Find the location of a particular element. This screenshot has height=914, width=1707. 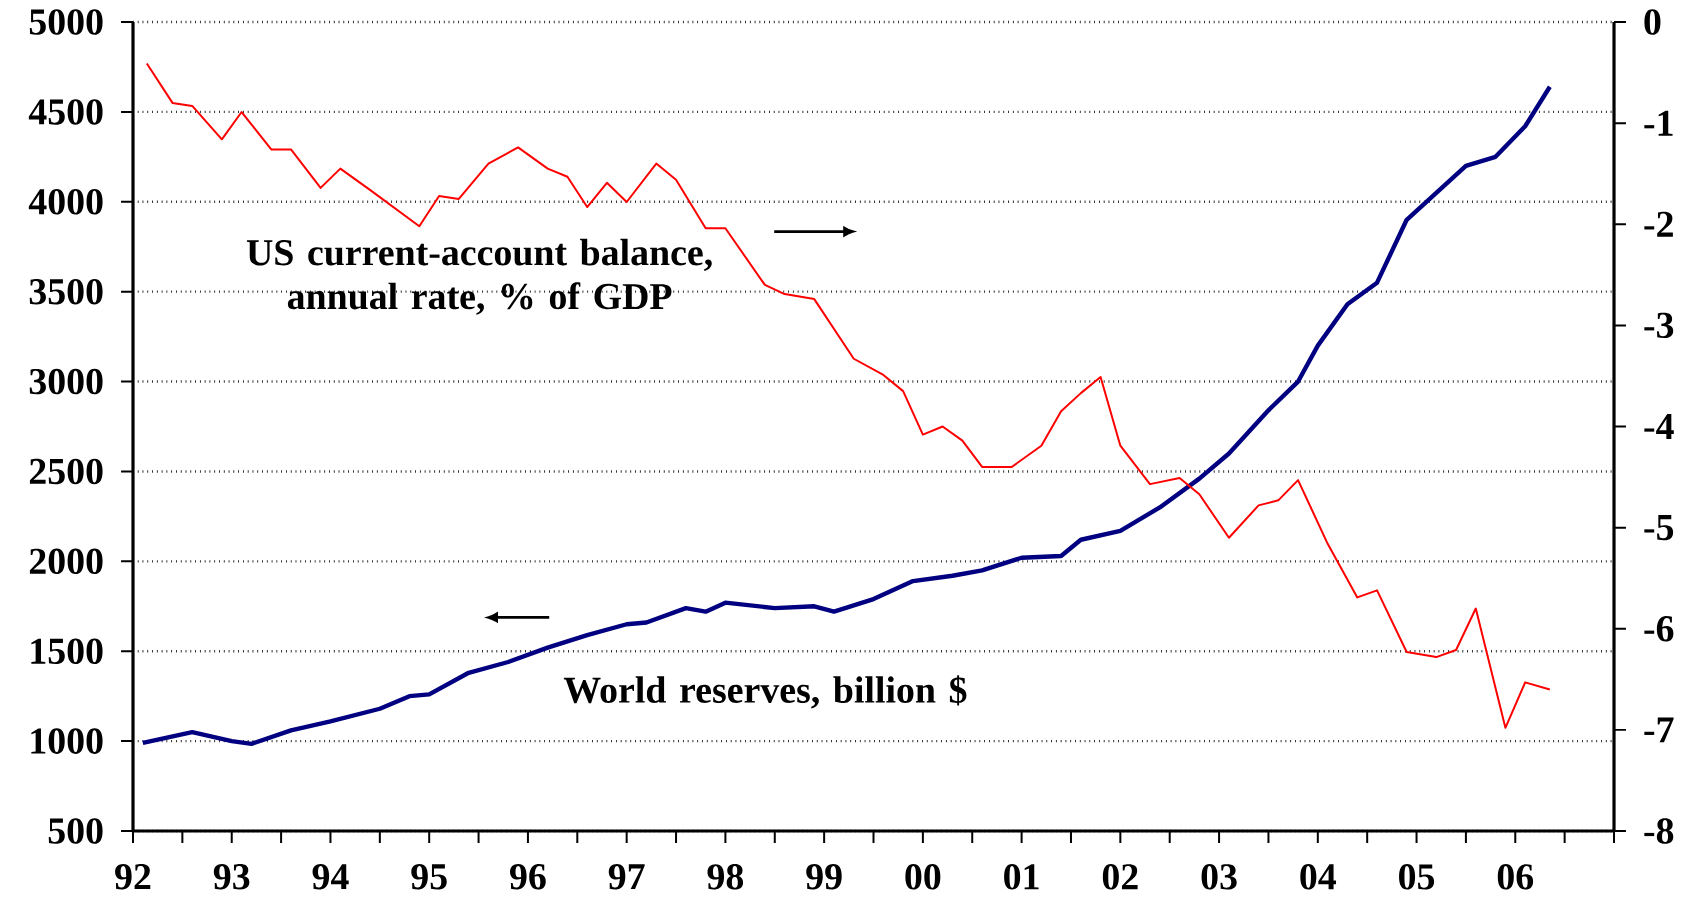

y2-tick-label: -3 is located at coordinates (1659, 325).